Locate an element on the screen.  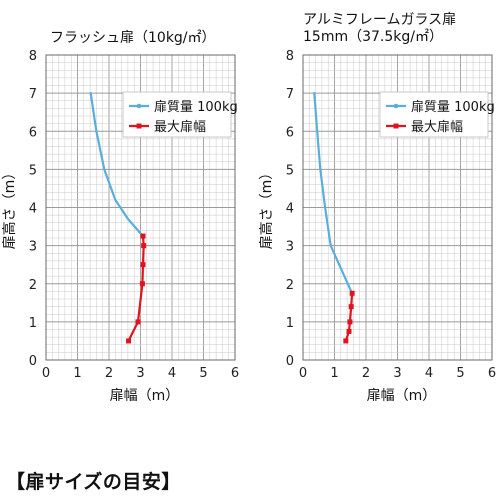
footer-caption: 【扉サイズの目安】 is located at coordinates (93, 482).